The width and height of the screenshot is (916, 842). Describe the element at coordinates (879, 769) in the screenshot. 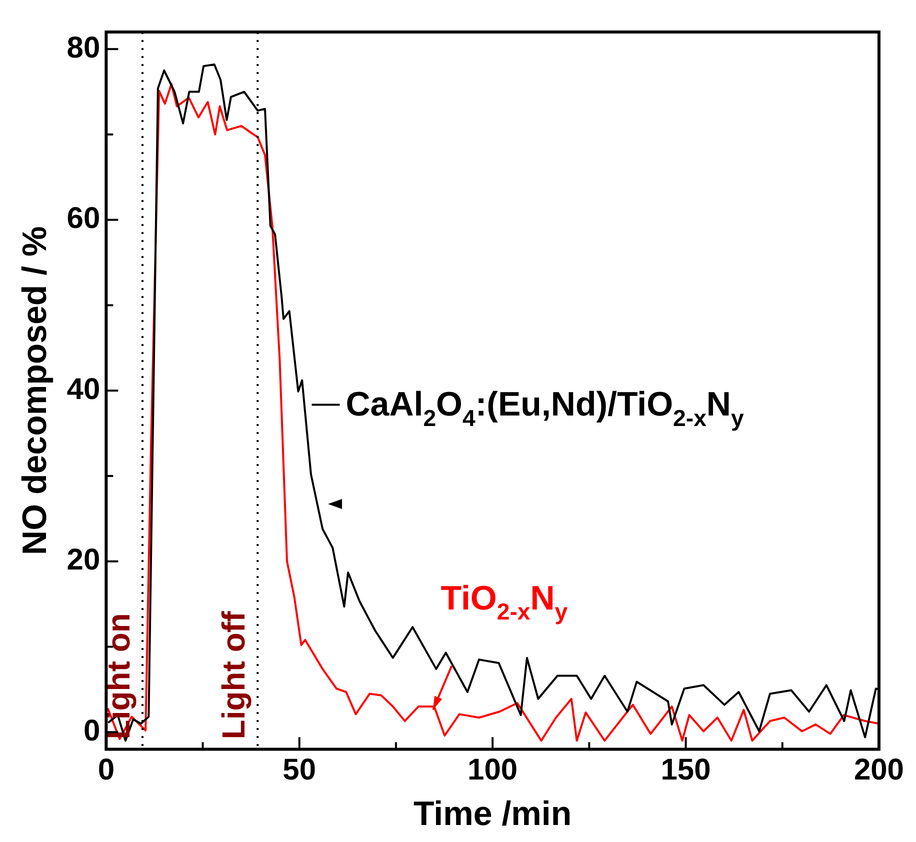

I see `x-tick-label: 200` at that location.